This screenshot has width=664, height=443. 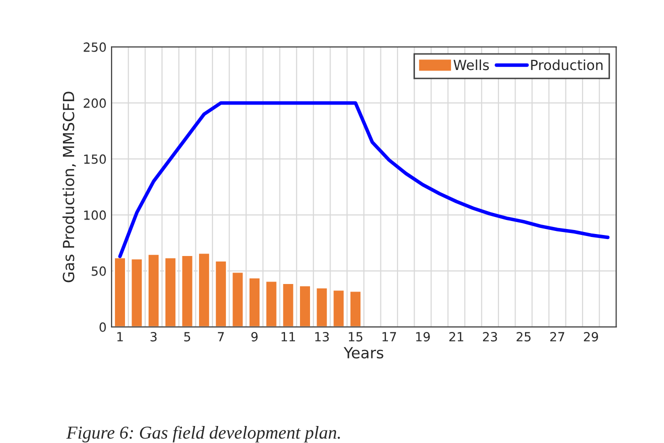 I want to click on x-tick-label: 21, so click(x=456, y=337).